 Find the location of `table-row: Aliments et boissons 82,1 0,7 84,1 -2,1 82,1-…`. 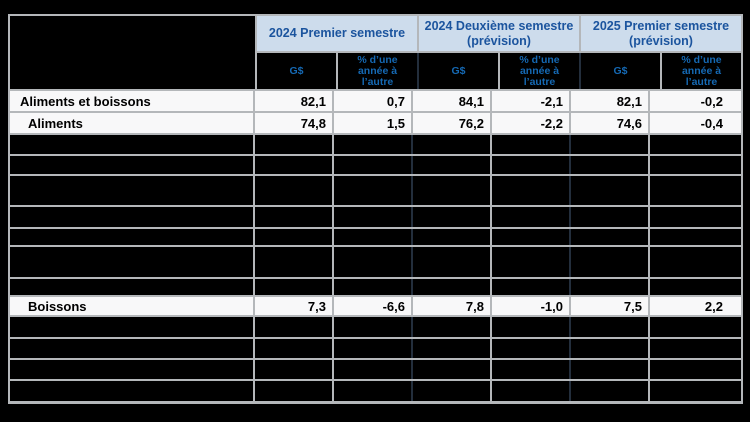

table-row: Aliments et boissons 82,1 0,7 84,1 -2,1 82,1-… is located at coordinates (375, 102).